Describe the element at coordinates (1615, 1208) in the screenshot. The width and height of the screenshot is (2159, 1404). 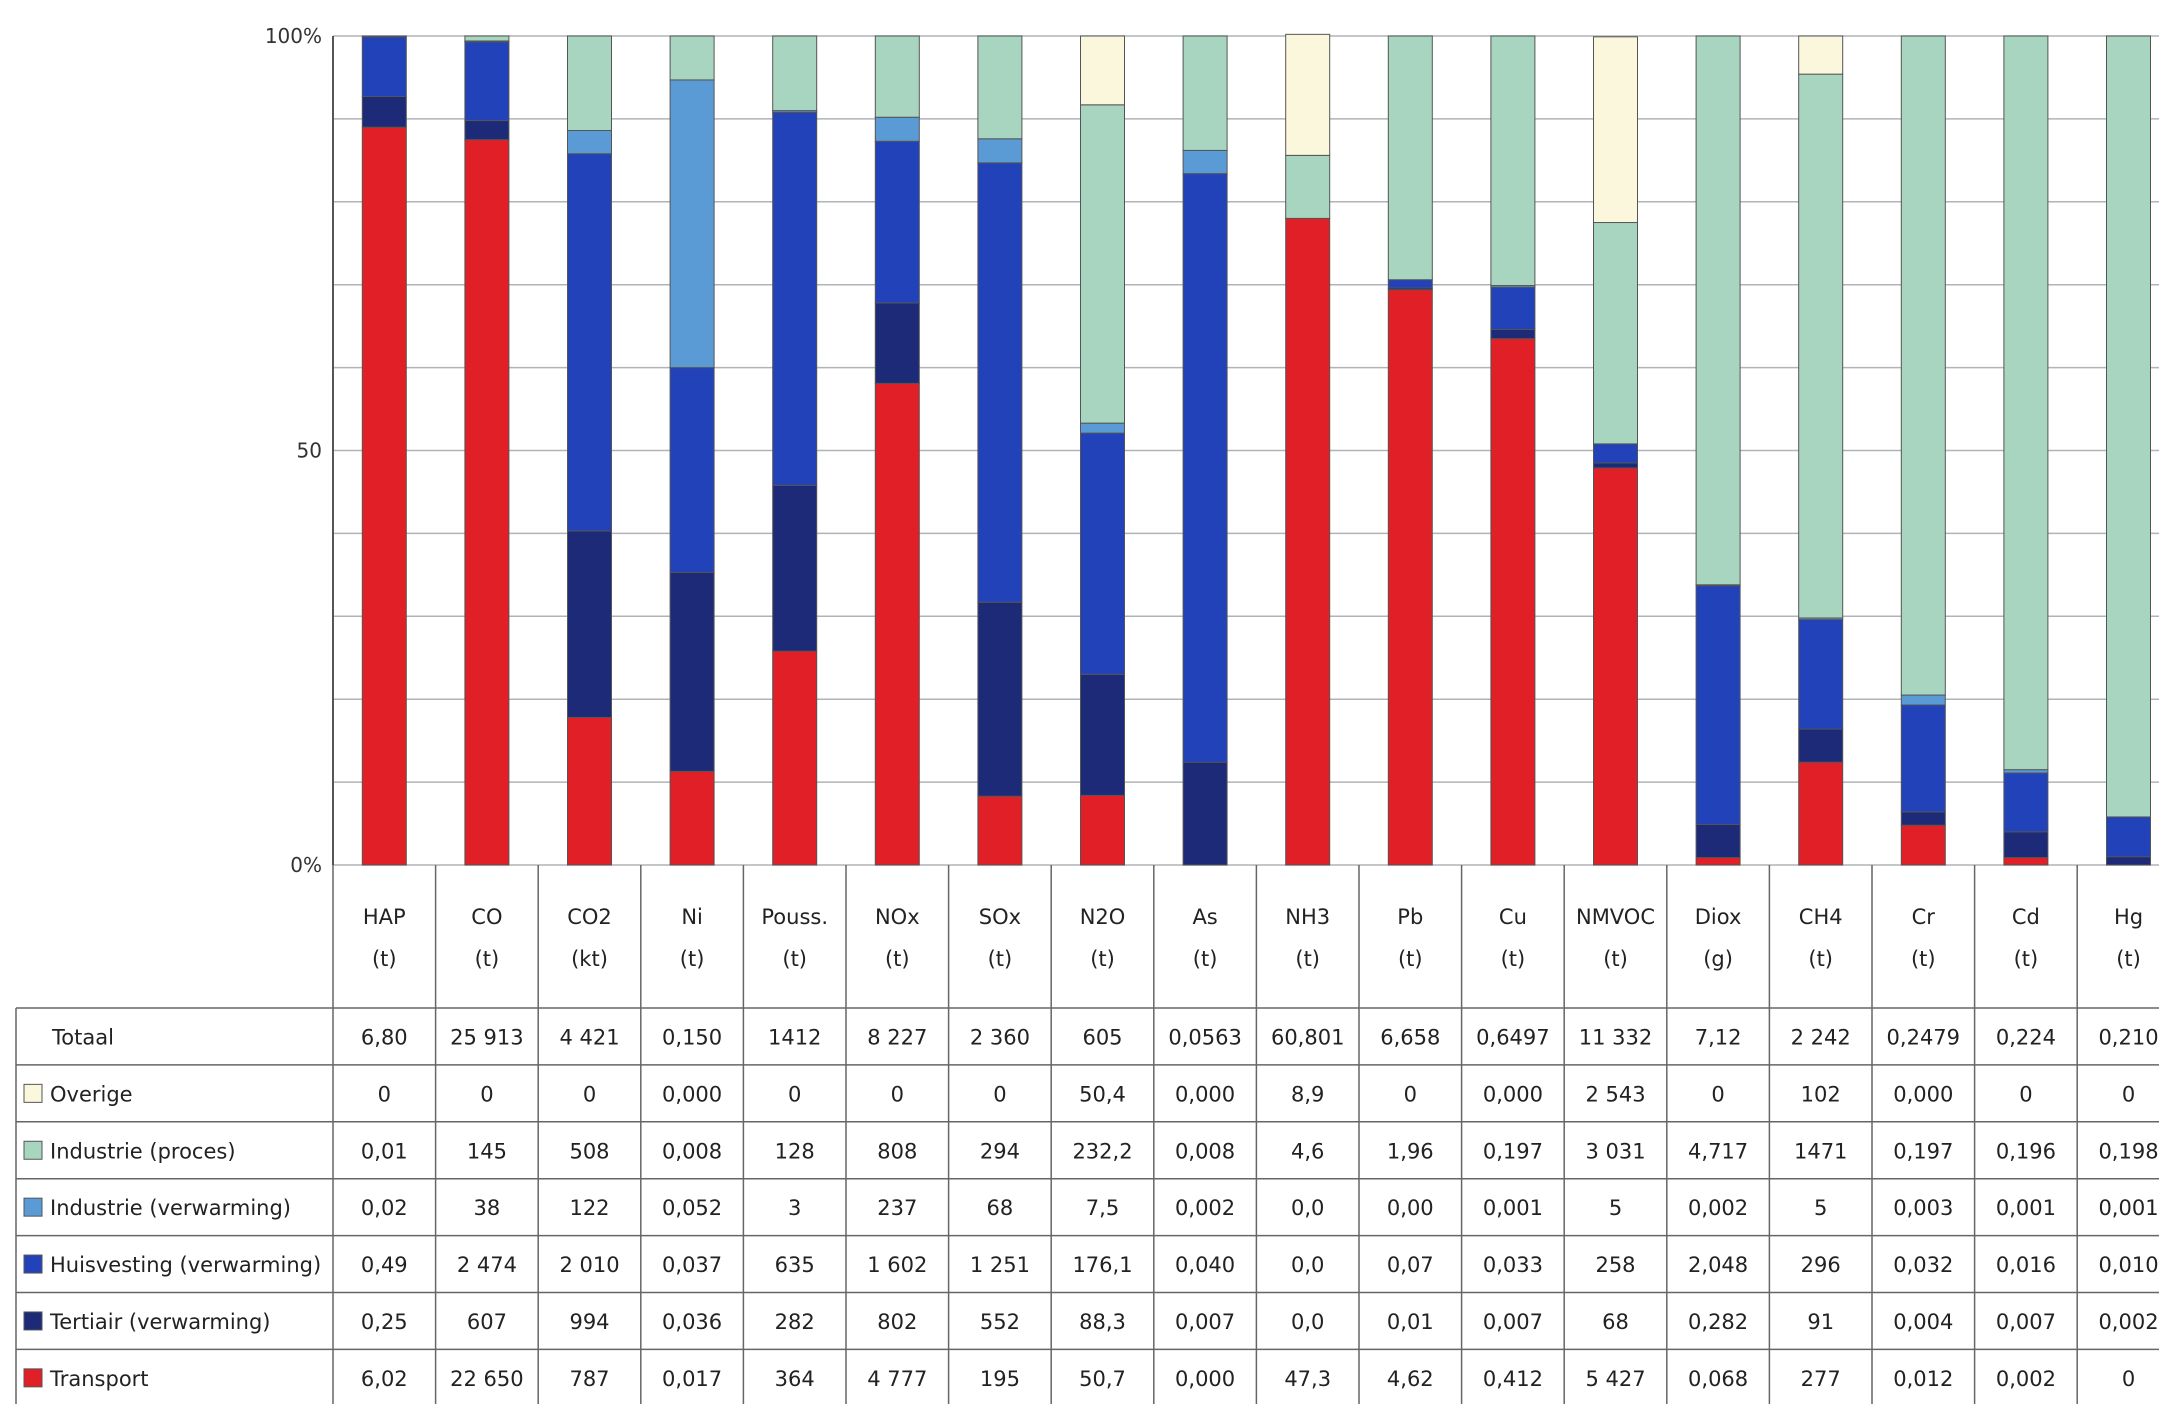
I see `table-cell: 5` at that location.